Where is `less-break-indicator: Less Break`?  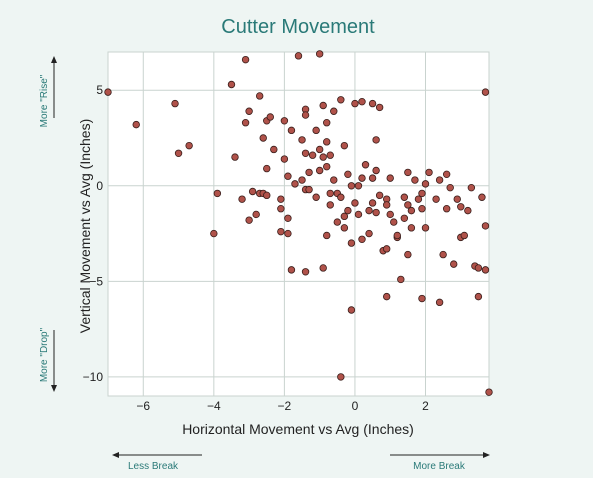
less-break-indicator: Less Break is located at coordinates (157, 462).